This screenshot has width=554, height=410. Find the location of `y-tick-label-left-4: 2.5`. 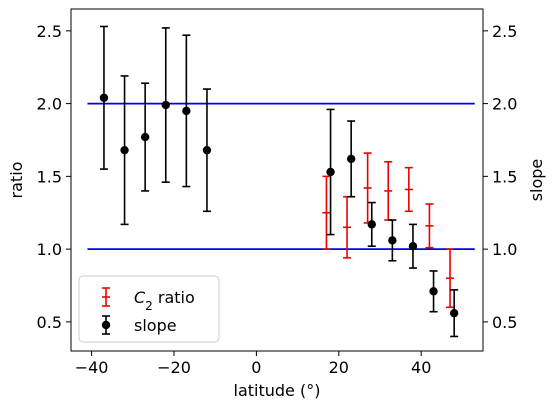

y-tick-label-left-4: 2.5 is located at coordinates (49, 31).